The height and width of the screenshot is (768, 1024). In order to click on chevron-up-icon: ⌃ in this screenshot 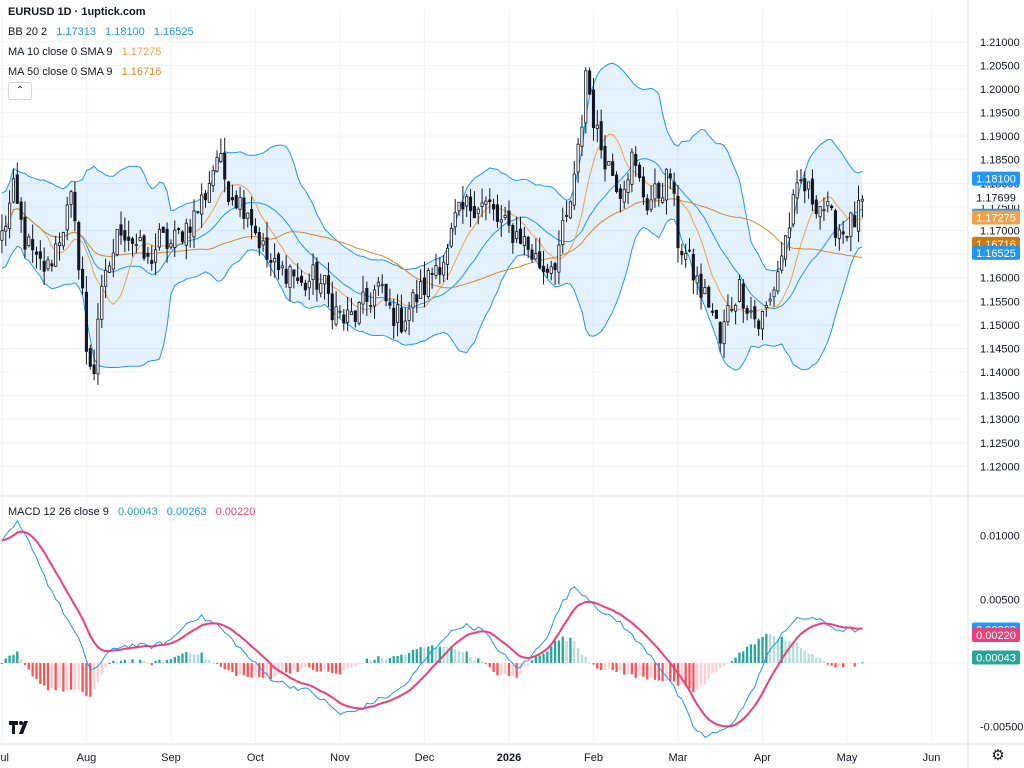, I will do `click(20, 90)`.